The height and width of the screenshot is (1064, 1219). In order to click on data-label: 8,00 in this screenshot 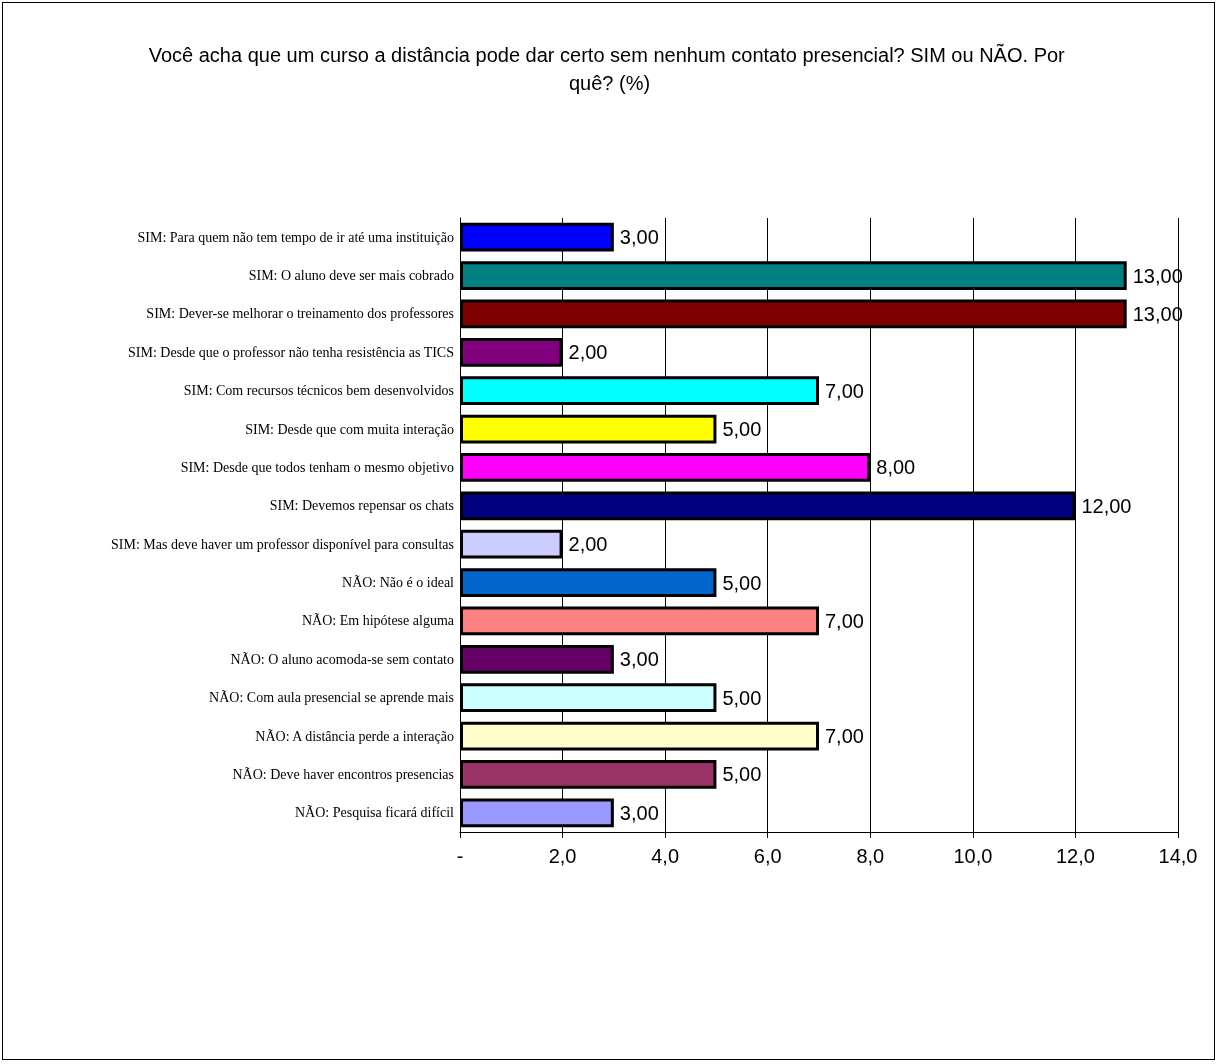, I will do `click(896, 467)`.